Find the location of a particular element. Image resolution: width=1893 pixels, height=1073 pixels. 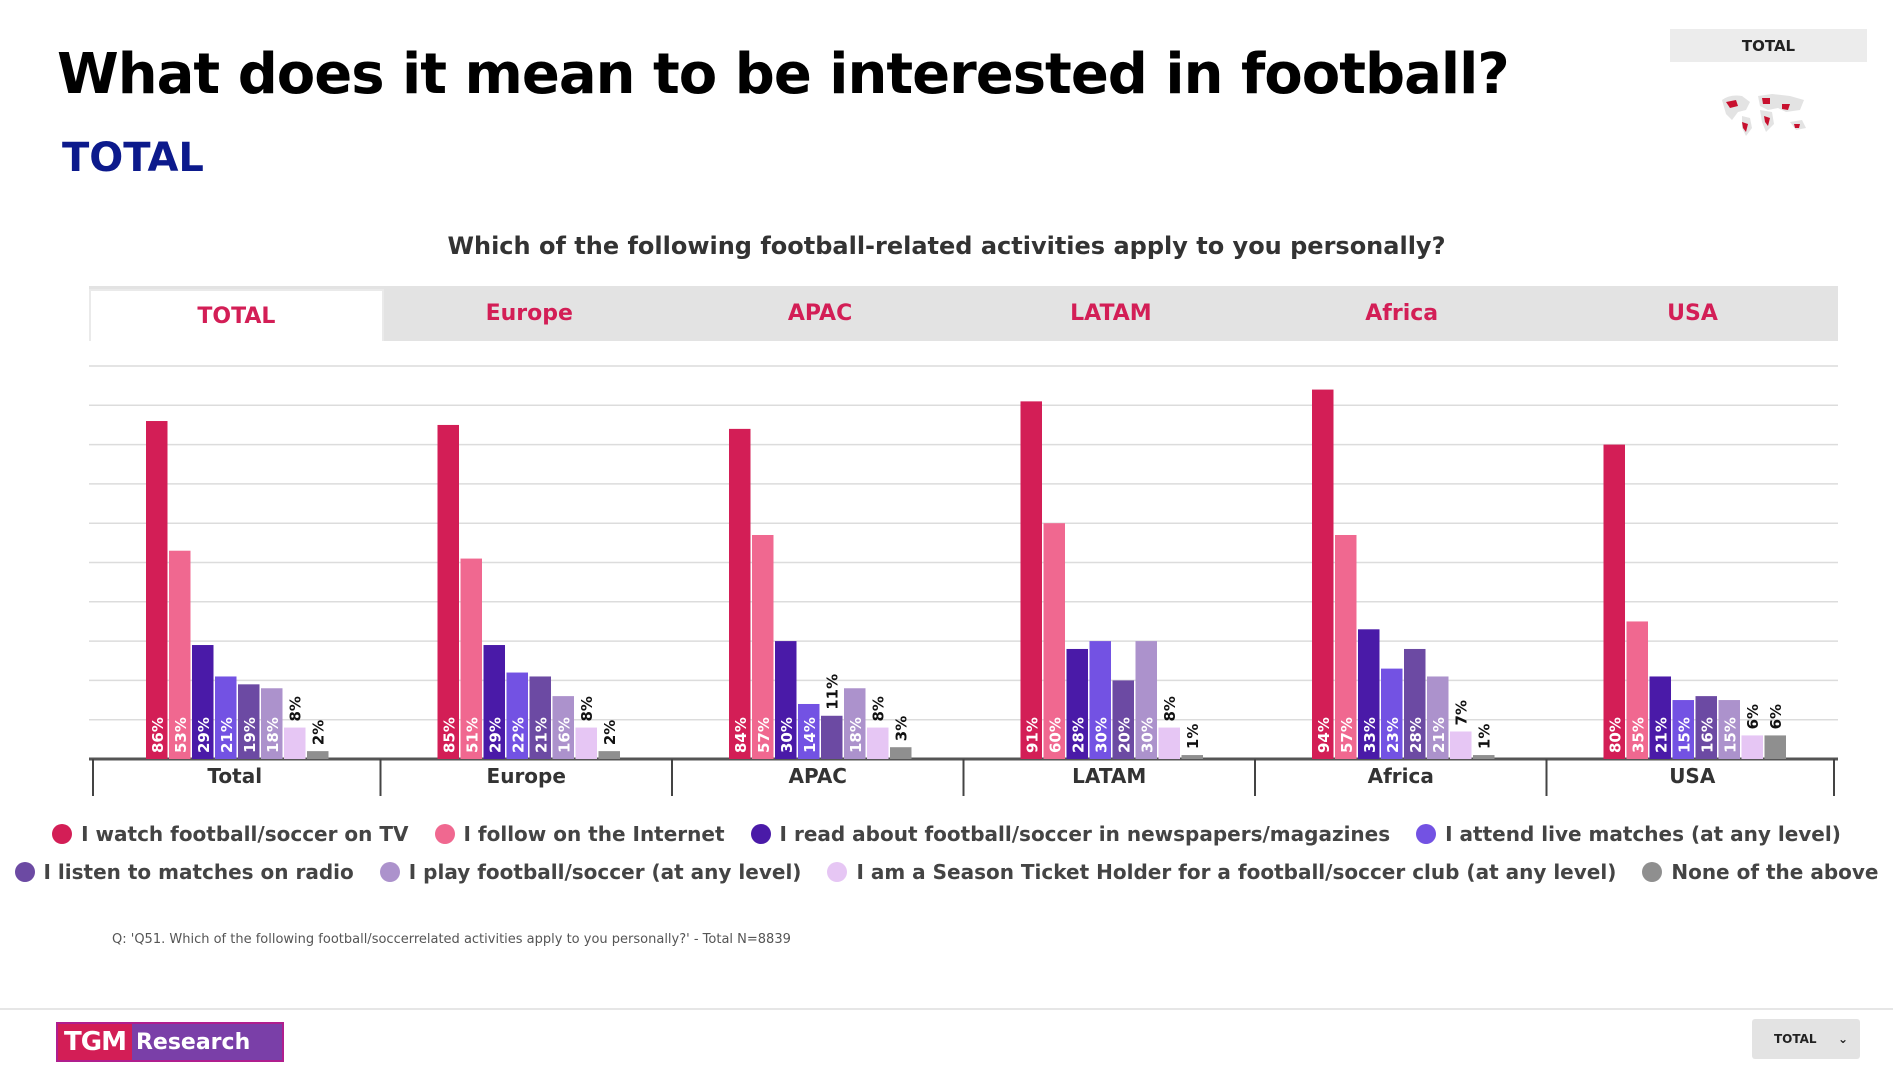

tab-usa: USA is located at coordinates (1692, 313).